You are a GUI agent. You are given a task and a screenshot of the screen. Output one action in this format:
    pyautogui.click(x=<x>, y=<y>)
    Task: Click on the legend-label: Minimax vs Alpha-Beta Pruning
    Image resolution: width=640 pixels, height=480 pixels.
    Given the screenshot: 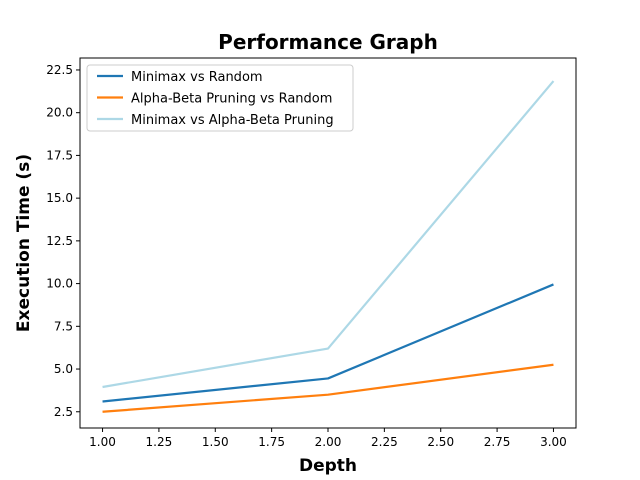 What is the action you would take?
    pyautogui.click(x=232, y=120)
    